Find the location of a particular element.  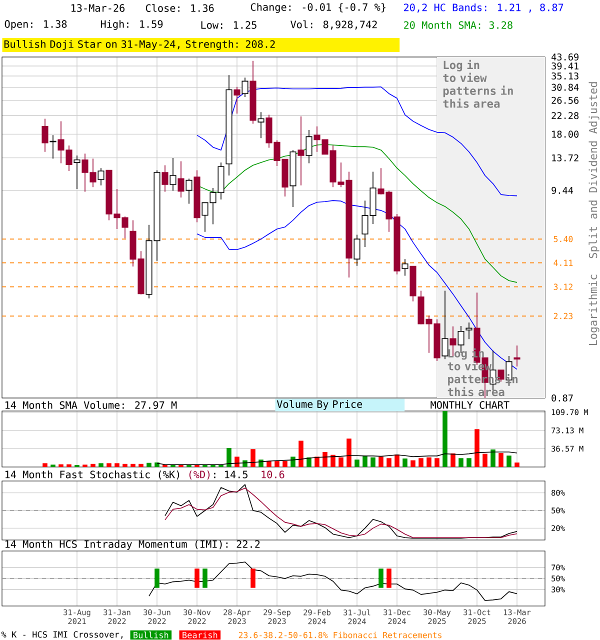

text: Low: 1.25 is located at coordinates (228, 25).